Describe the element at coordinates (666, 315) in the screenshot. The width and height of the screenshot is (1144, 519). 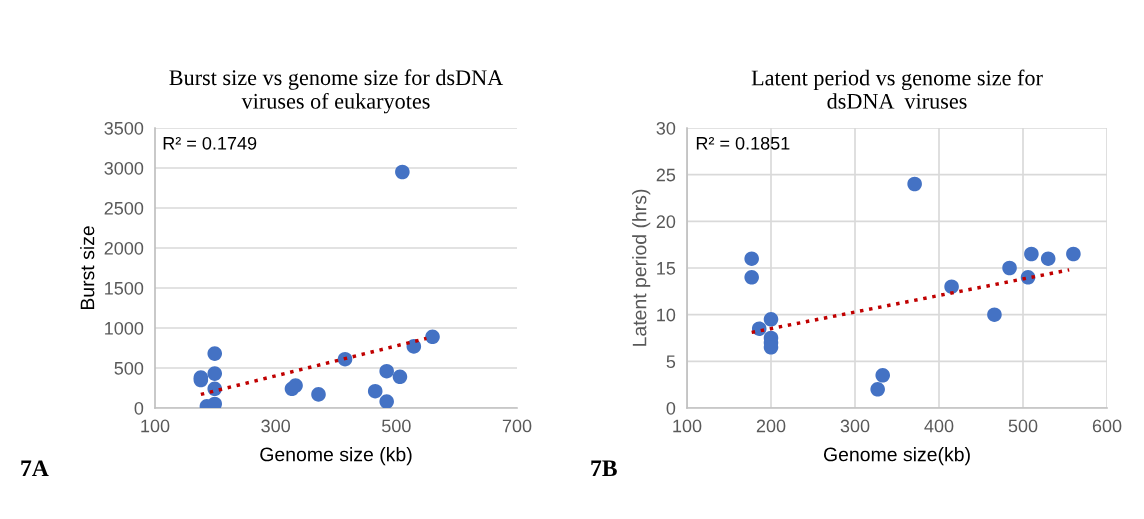
I see `y-tick-label: 10` at that location.